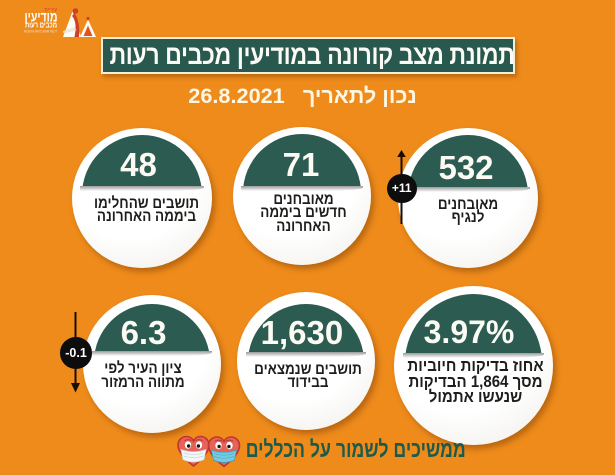  What do you see at coordinates (41, 25) in the screenshot?
I see `svg-text: מכבים רעות` at bounding box center [41, 25].